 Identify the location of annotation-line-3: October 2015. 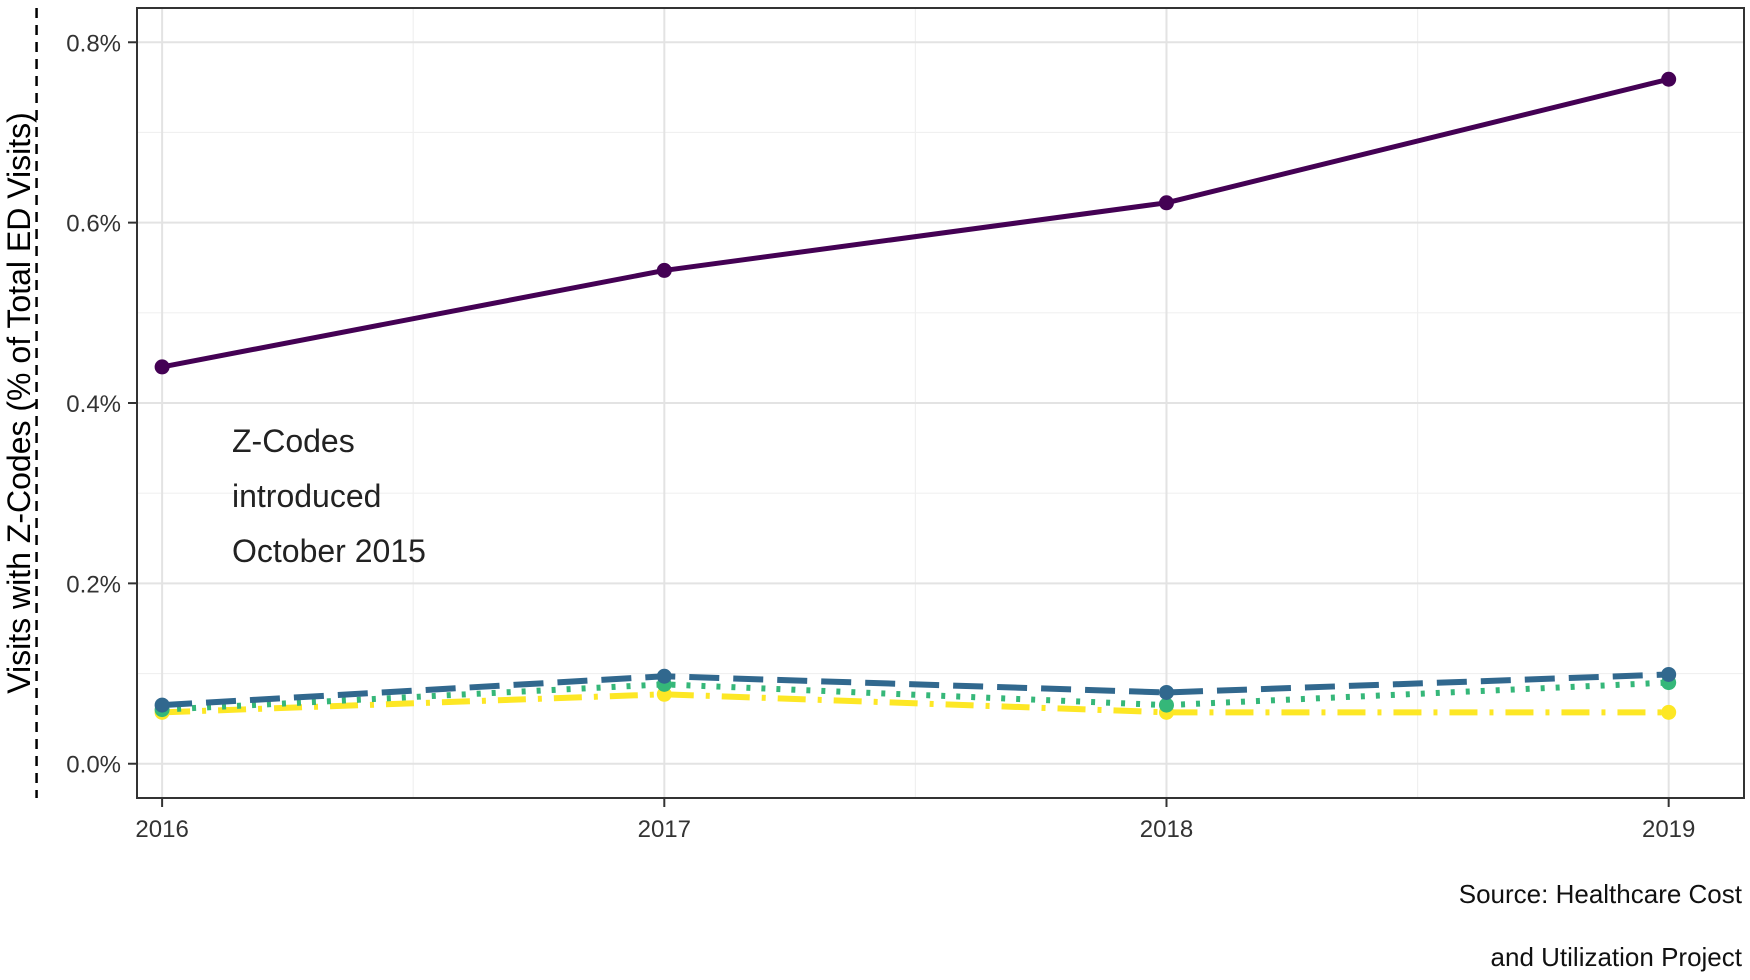
(329, 551).